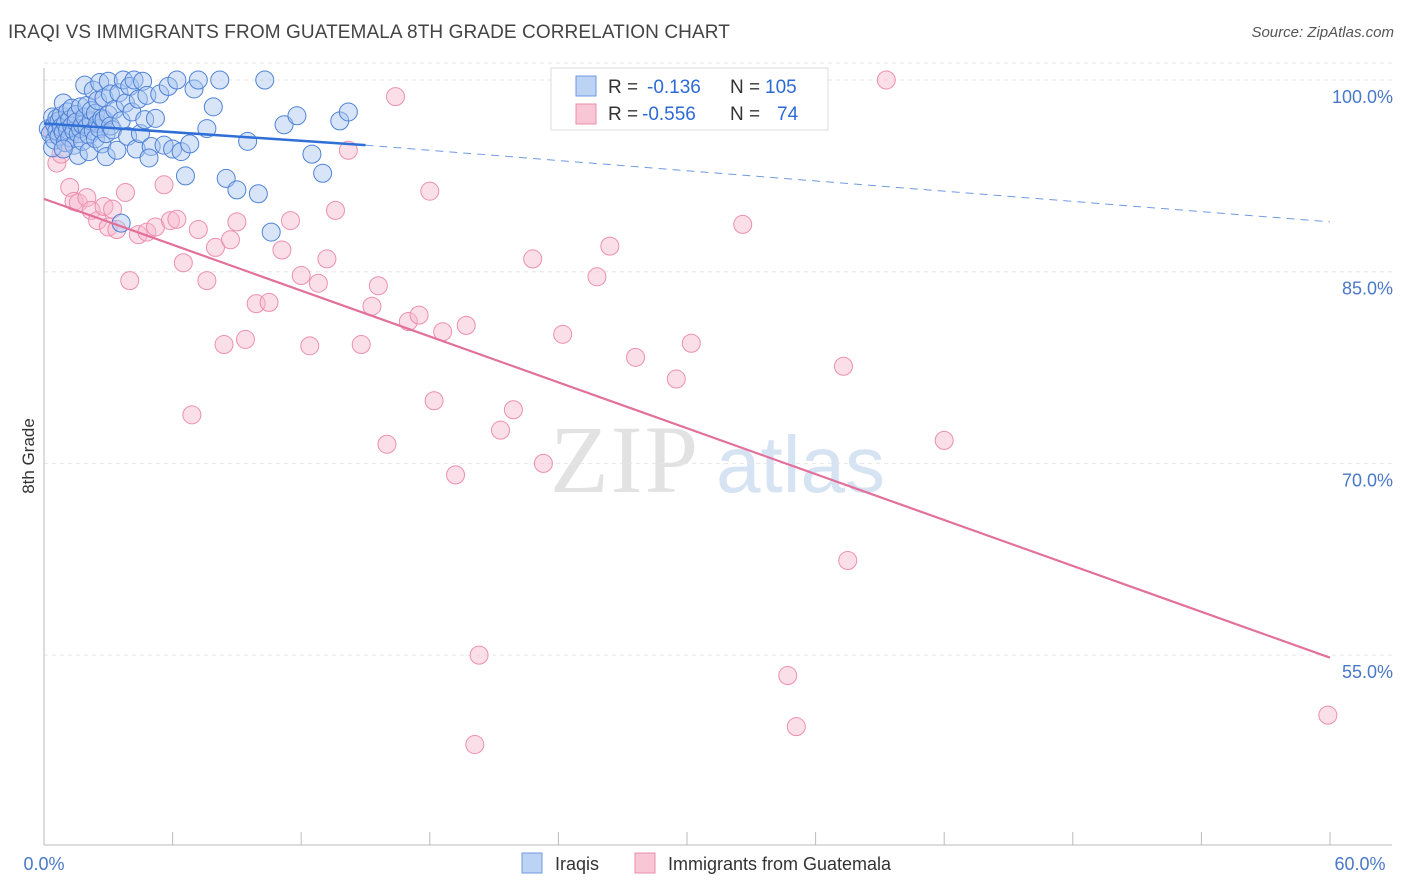  I want to click on trend-line-iraqis, so click(204, 134).